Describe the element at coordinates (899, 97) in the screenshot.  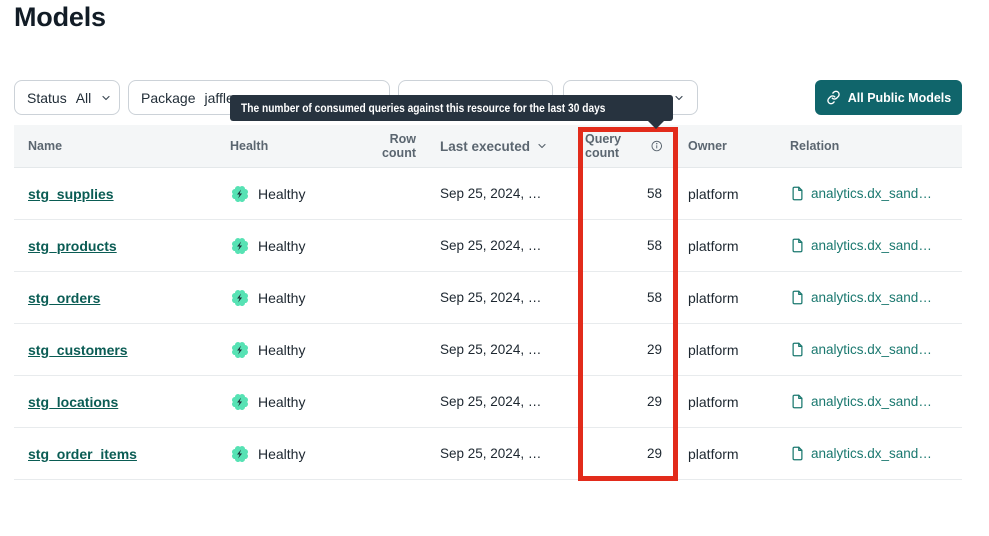
I see `all-public-models-label: All Public Models` at that location.